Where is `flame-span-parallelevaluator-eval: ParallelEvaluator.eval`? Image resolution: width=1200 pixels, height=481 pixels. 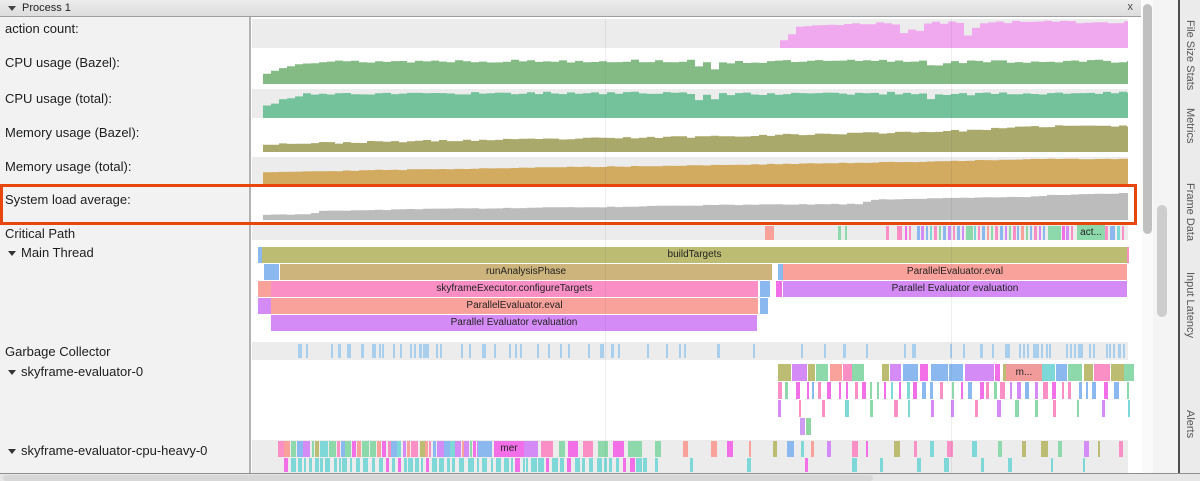
flame-span-parallelevaluator-eval: ParallelEvaluator.eval is located at coordinates (955, 272).